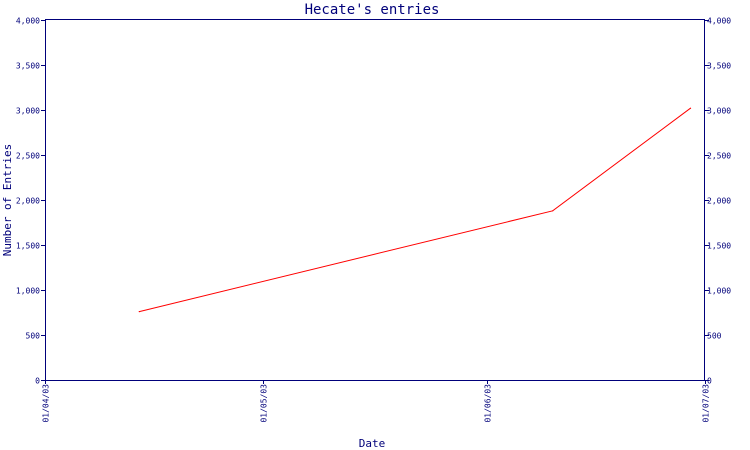 Image resolution: width=750 pixels, height=450 pixels. Describe the element at coordinates (28, 201) in the screenshot. I see `y-tick-label-left: 2,000` at that location.